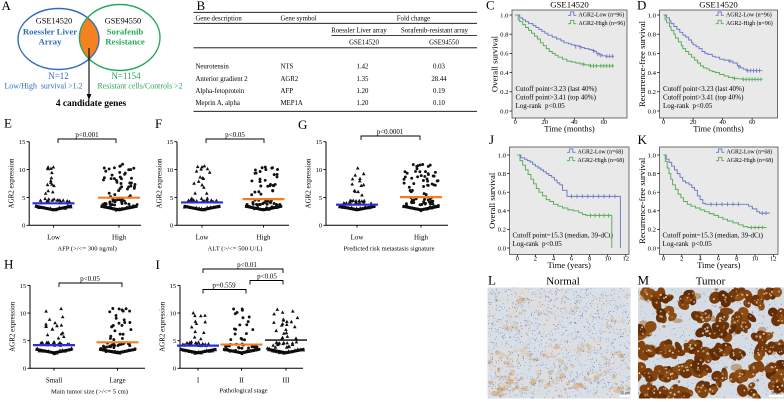 This screenshot has width=784, height=402. I want to click on svg-text: F, so click(158, 123).